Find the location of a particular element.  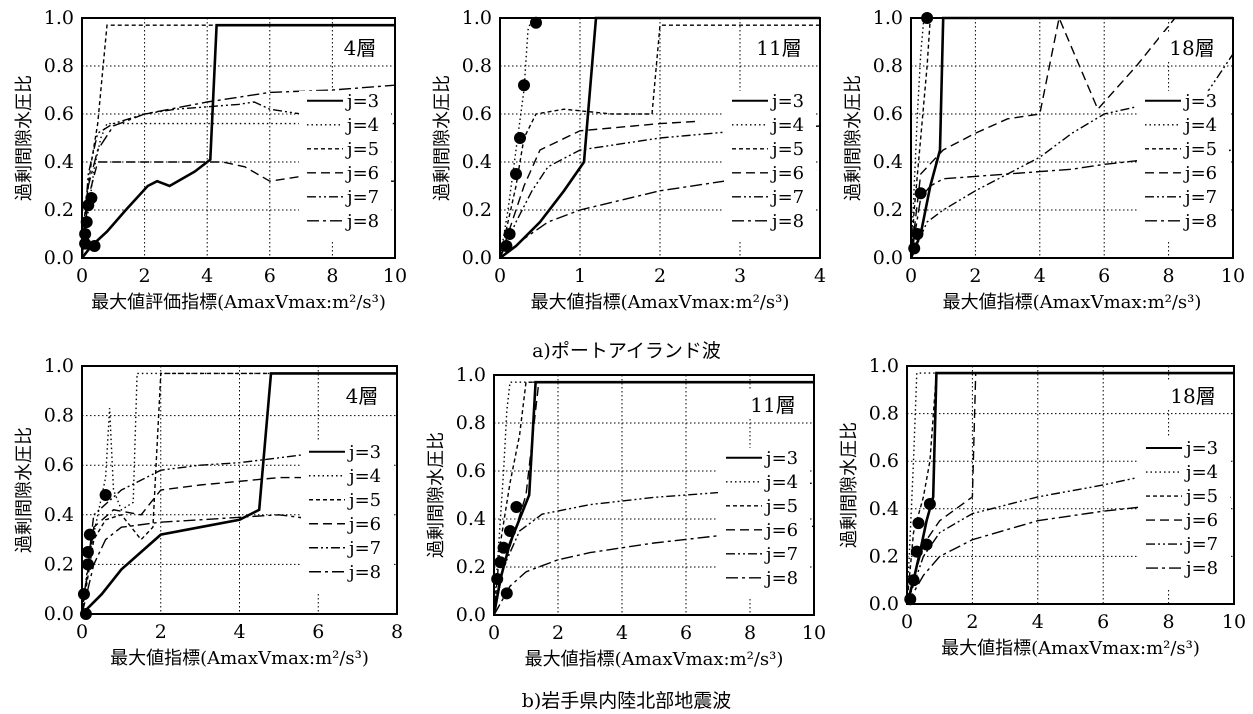

x-tick-label: 1 is located at coordinates (580, 276).